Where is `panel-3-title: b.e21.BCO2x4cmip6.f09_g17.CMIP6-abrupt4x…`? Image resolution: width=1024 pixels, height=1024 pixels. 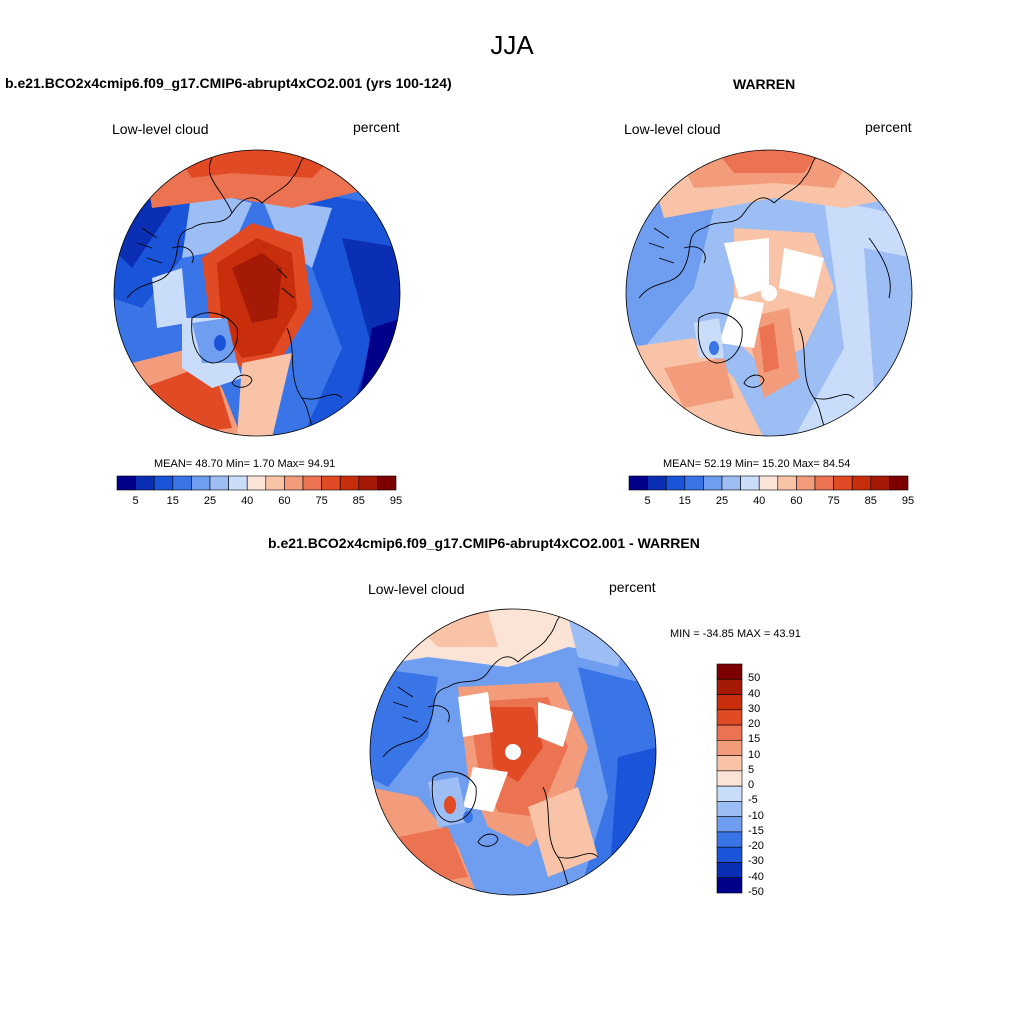 panel-3-title: b.e21.BCO2x4cmip6.f09_g17.CMIP6-abrupt4x… is located at coordinates (484, 543).